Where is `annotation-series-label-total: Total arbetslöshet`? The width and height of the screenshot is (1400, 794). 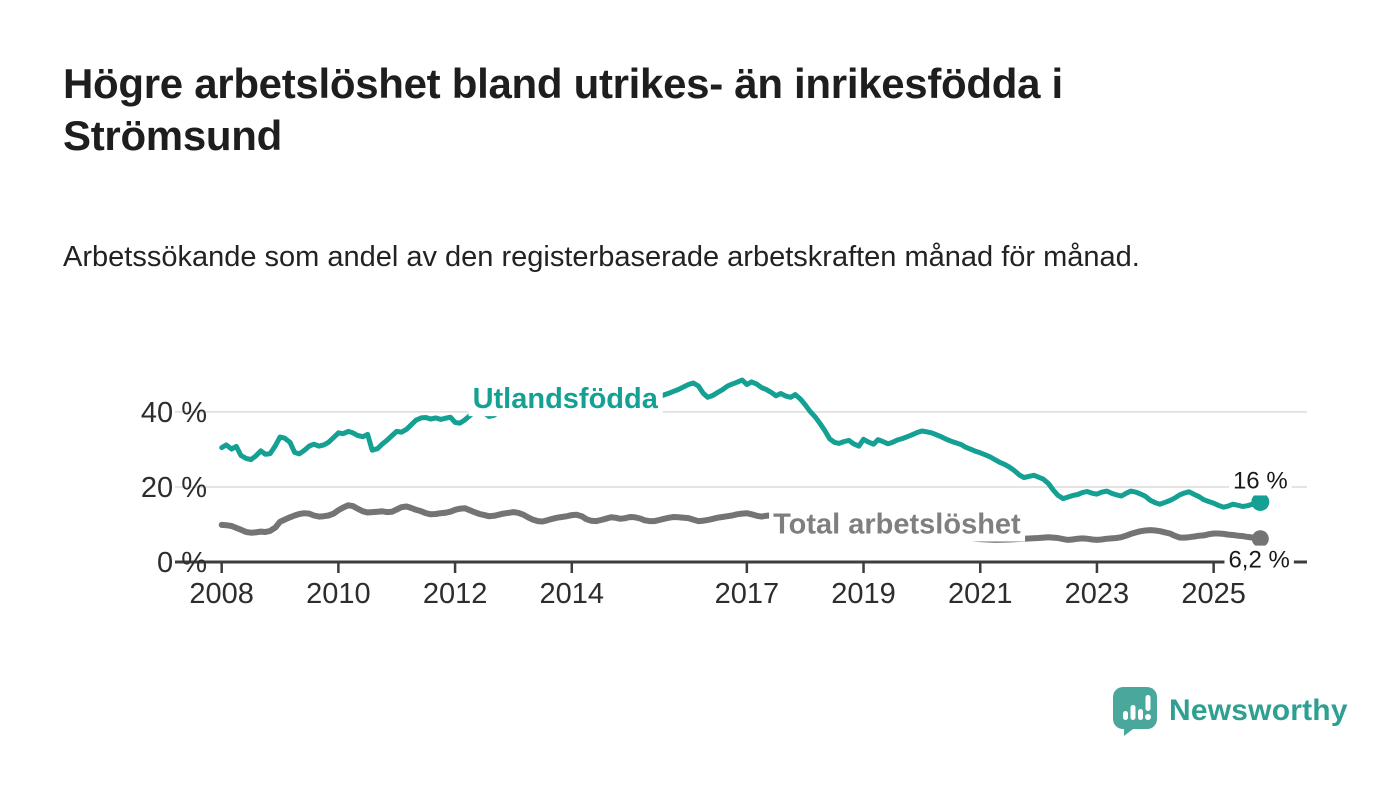 annotation-series-label-total: Total arbetslöshet is located at coordinates (897, 524).